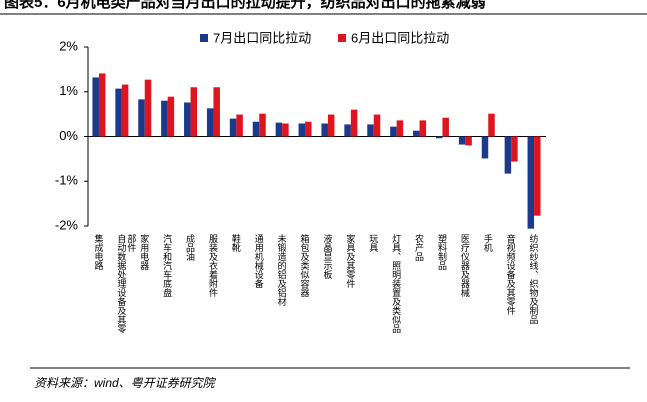  What do you see at coordinates (124, 383) in the screenshot?
I see `source-note: 资料来源：wind、粤开证券研究院` at bounding box center [124, 383].